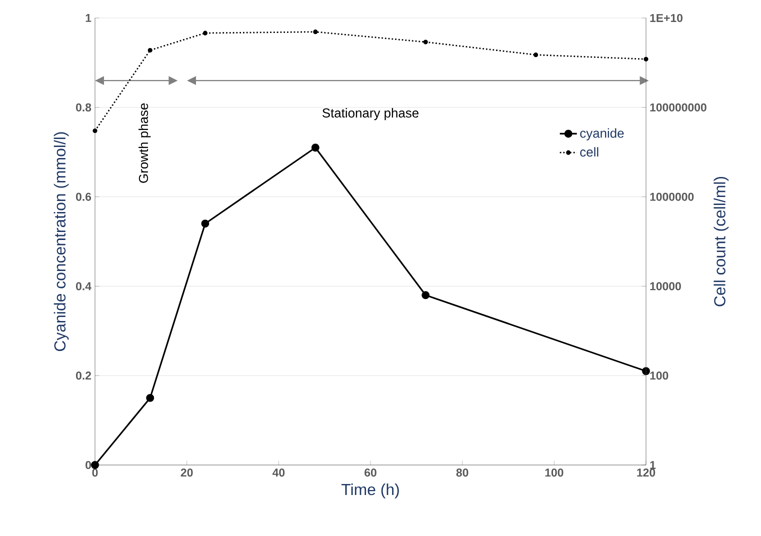  I want to click on y2-tick-label: 1000000, so click(672, 196).